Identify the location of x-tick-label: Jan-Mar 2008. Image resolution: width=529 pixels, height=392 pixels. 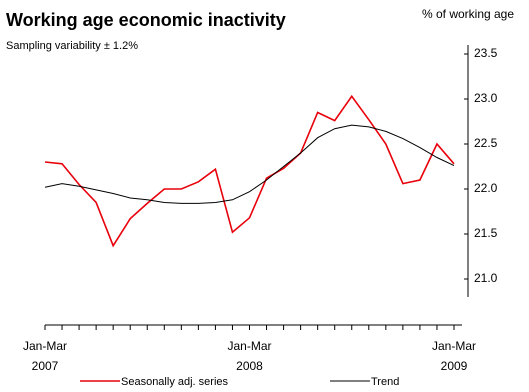
(249, 356).